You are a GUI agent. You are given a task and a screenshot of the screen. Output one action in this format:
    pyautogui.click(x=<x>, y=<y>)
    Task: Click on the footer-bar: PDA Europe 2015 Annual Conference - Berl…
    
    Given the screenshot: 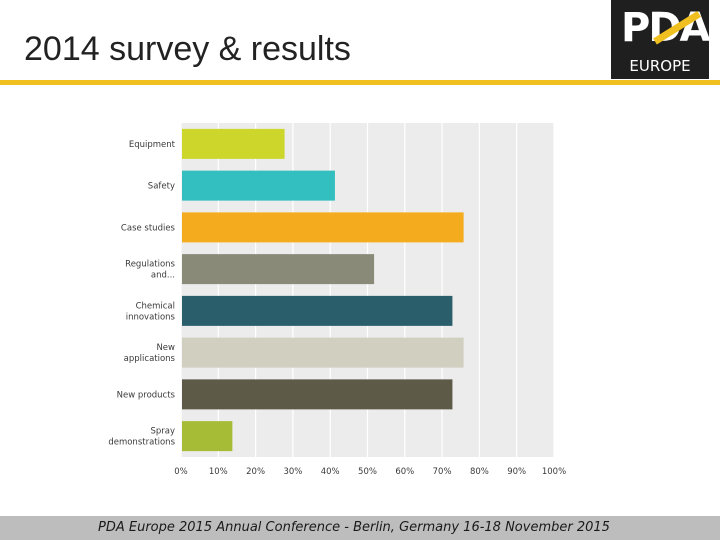 What is the action you would take?
    pyautogui.click(x=360, y=528)
    